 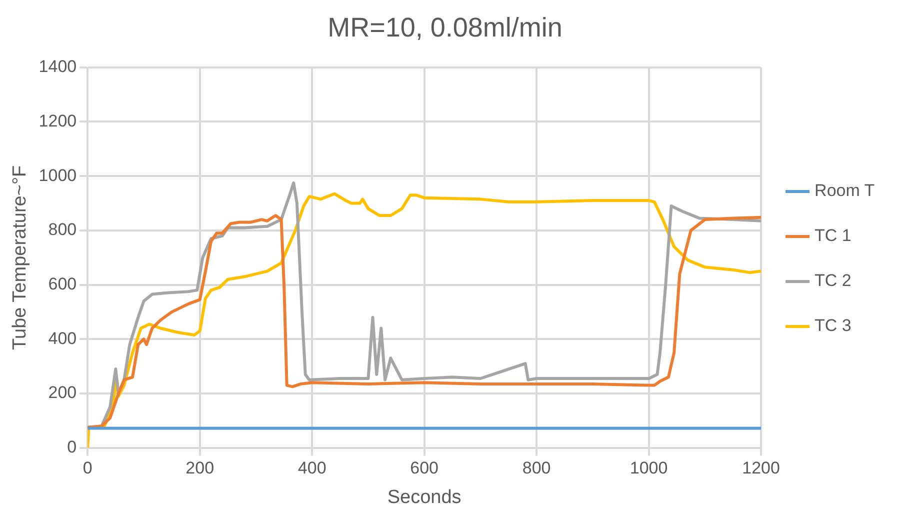 What do you see at coordinates (761, 468) in the screenshot?
I see `x-tick-label: 1200` at bounding box center [761, 468].